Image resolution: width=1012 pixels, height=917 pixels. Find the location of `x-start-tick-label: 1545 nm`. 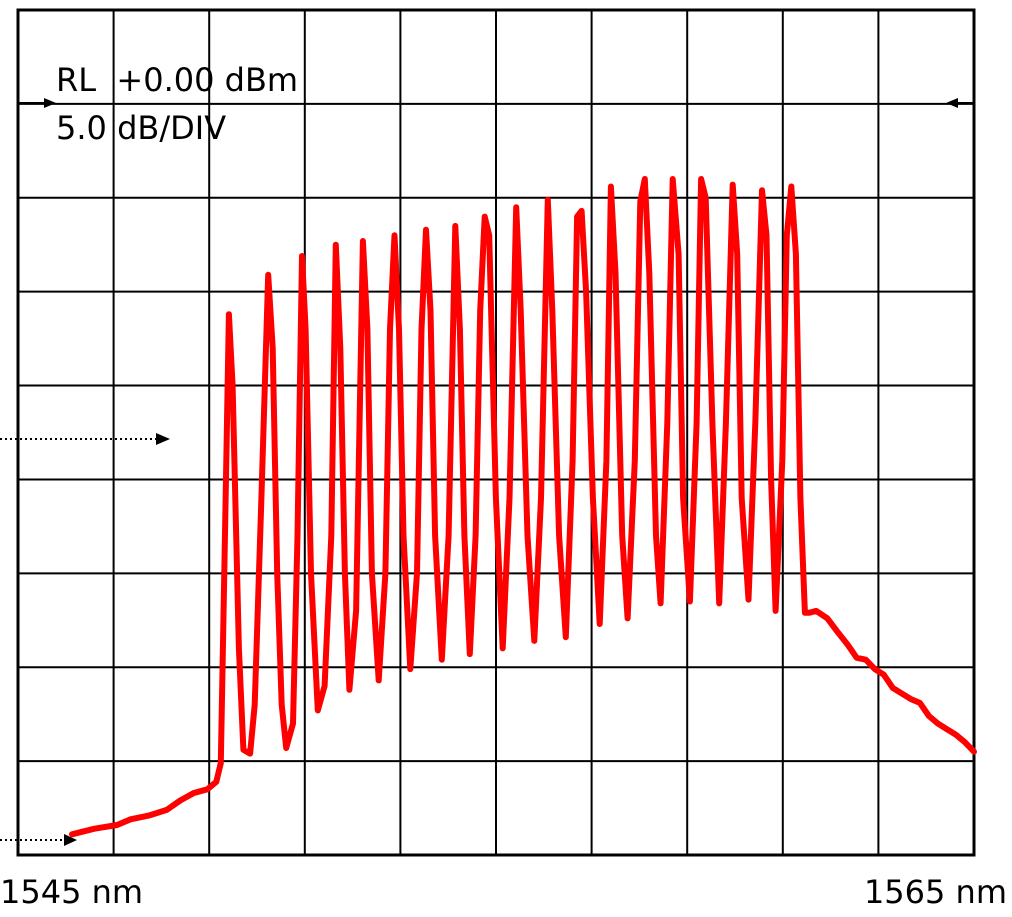

x-start-tick-label: 1545 nm is located at coordinates (71, 892).